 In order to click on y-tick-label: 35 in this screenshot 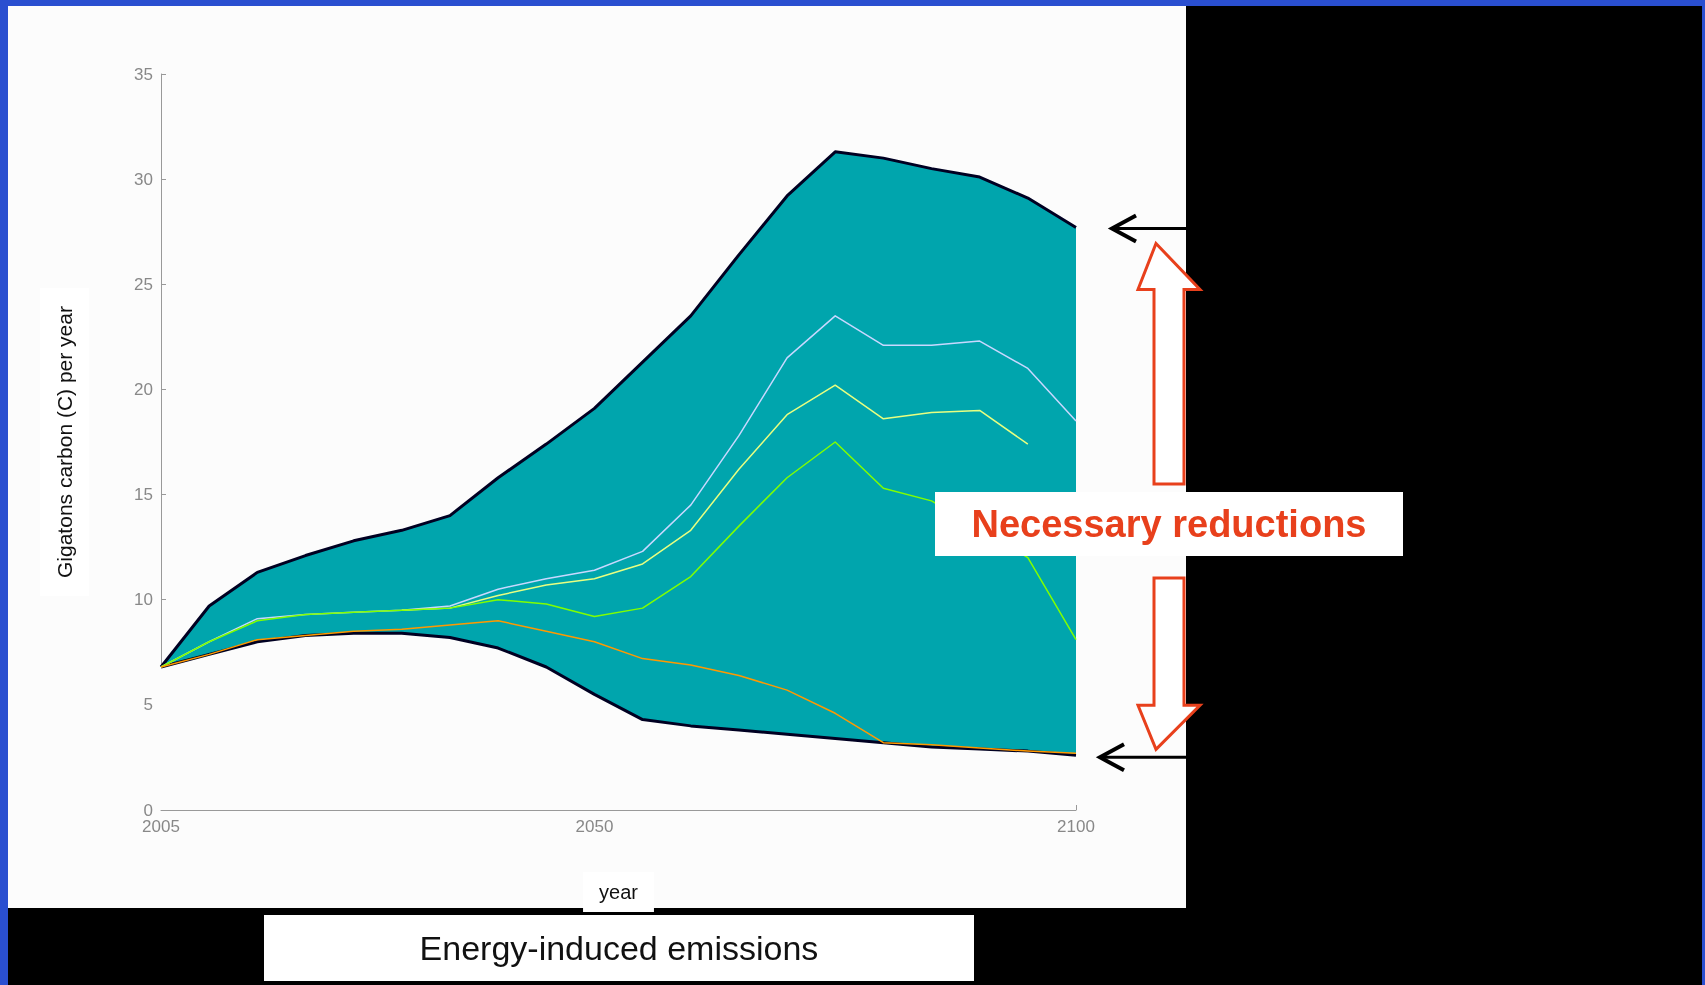, I will do `click(143, 74)`.